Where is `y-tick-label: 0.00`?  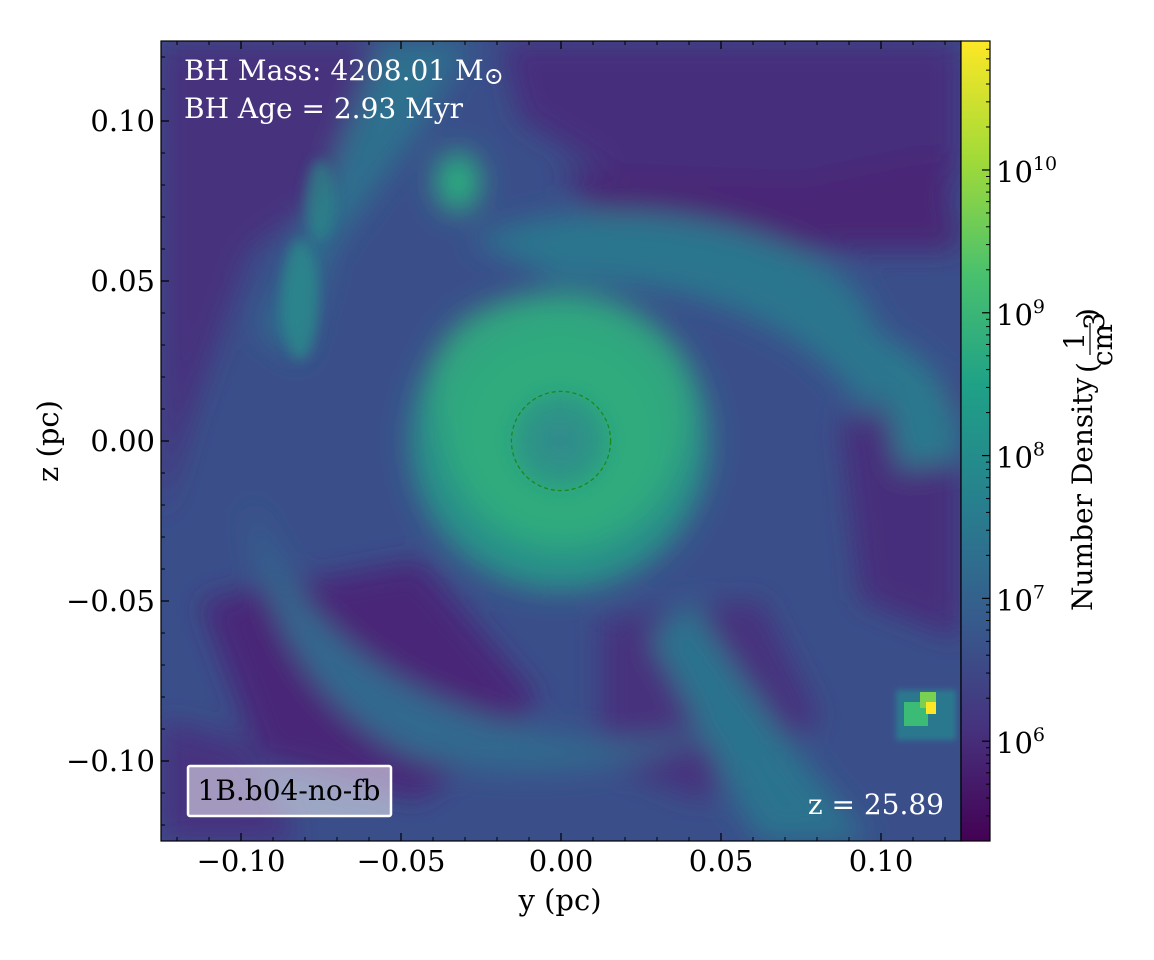
y-tick-label: 0.00 is located at coordinates (122, 441).